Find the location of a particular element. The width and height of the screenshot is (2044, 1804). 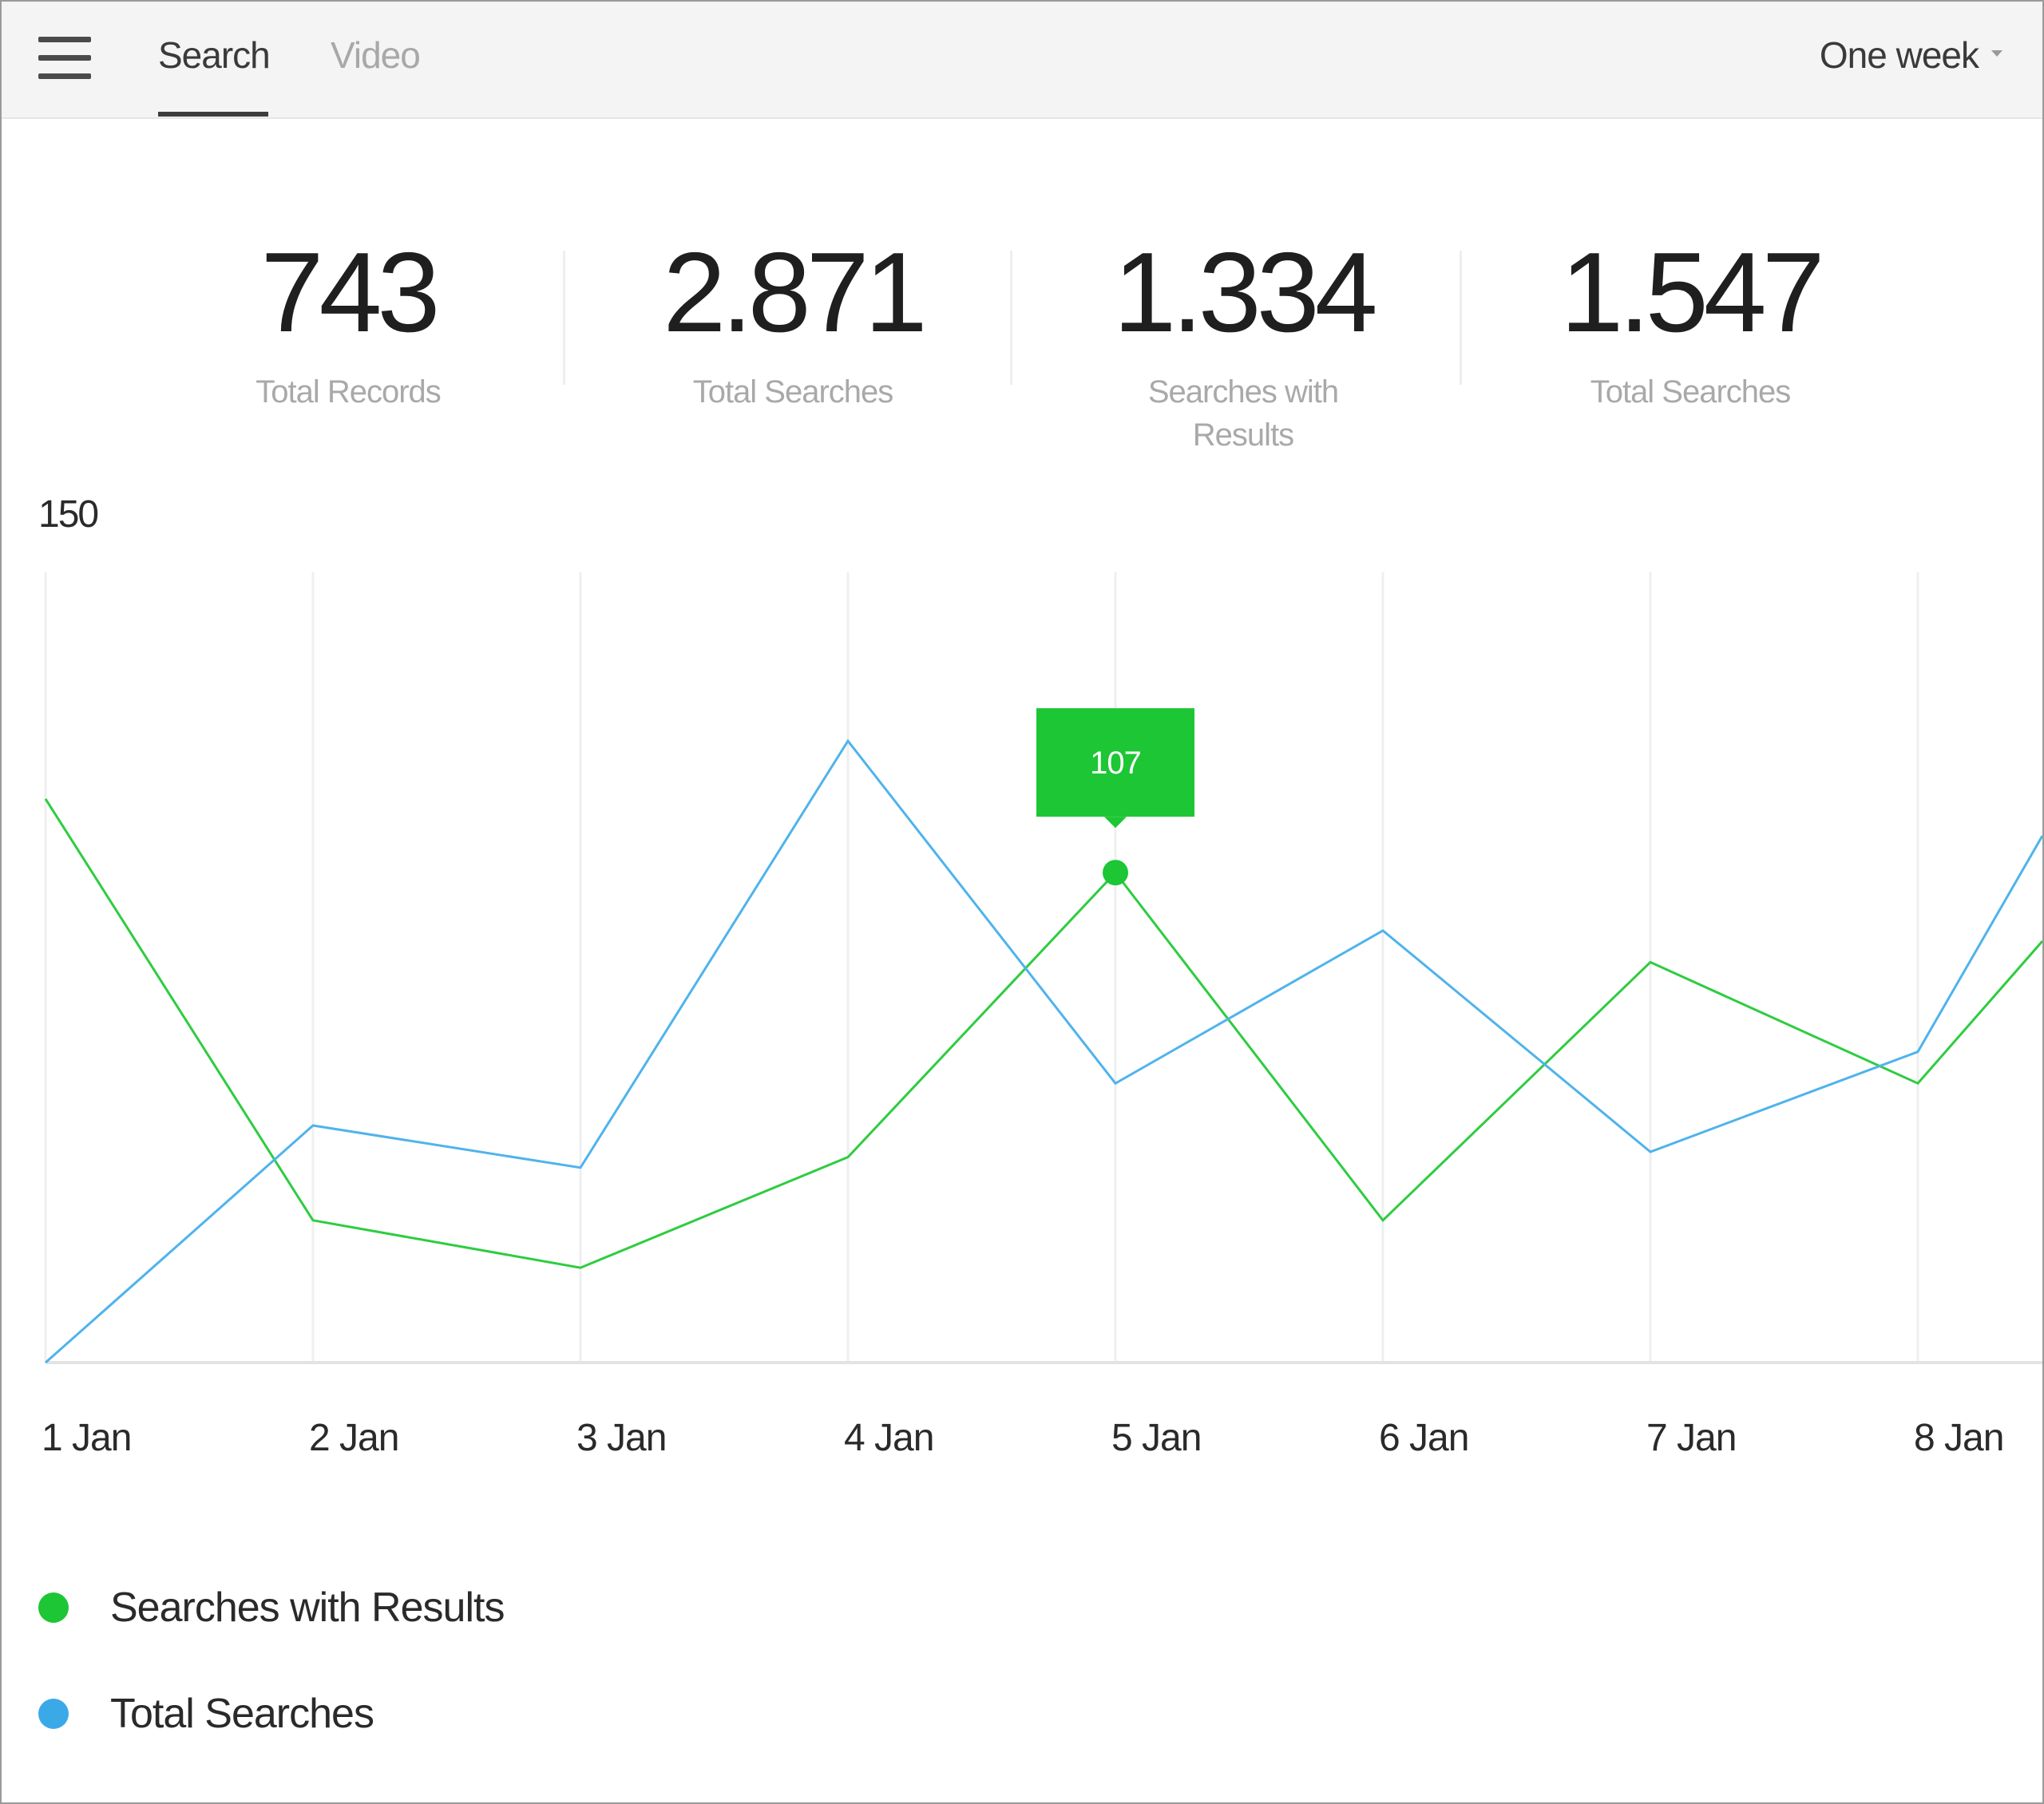

stat-value: 1.334 is located at coordinates (1245, 292).